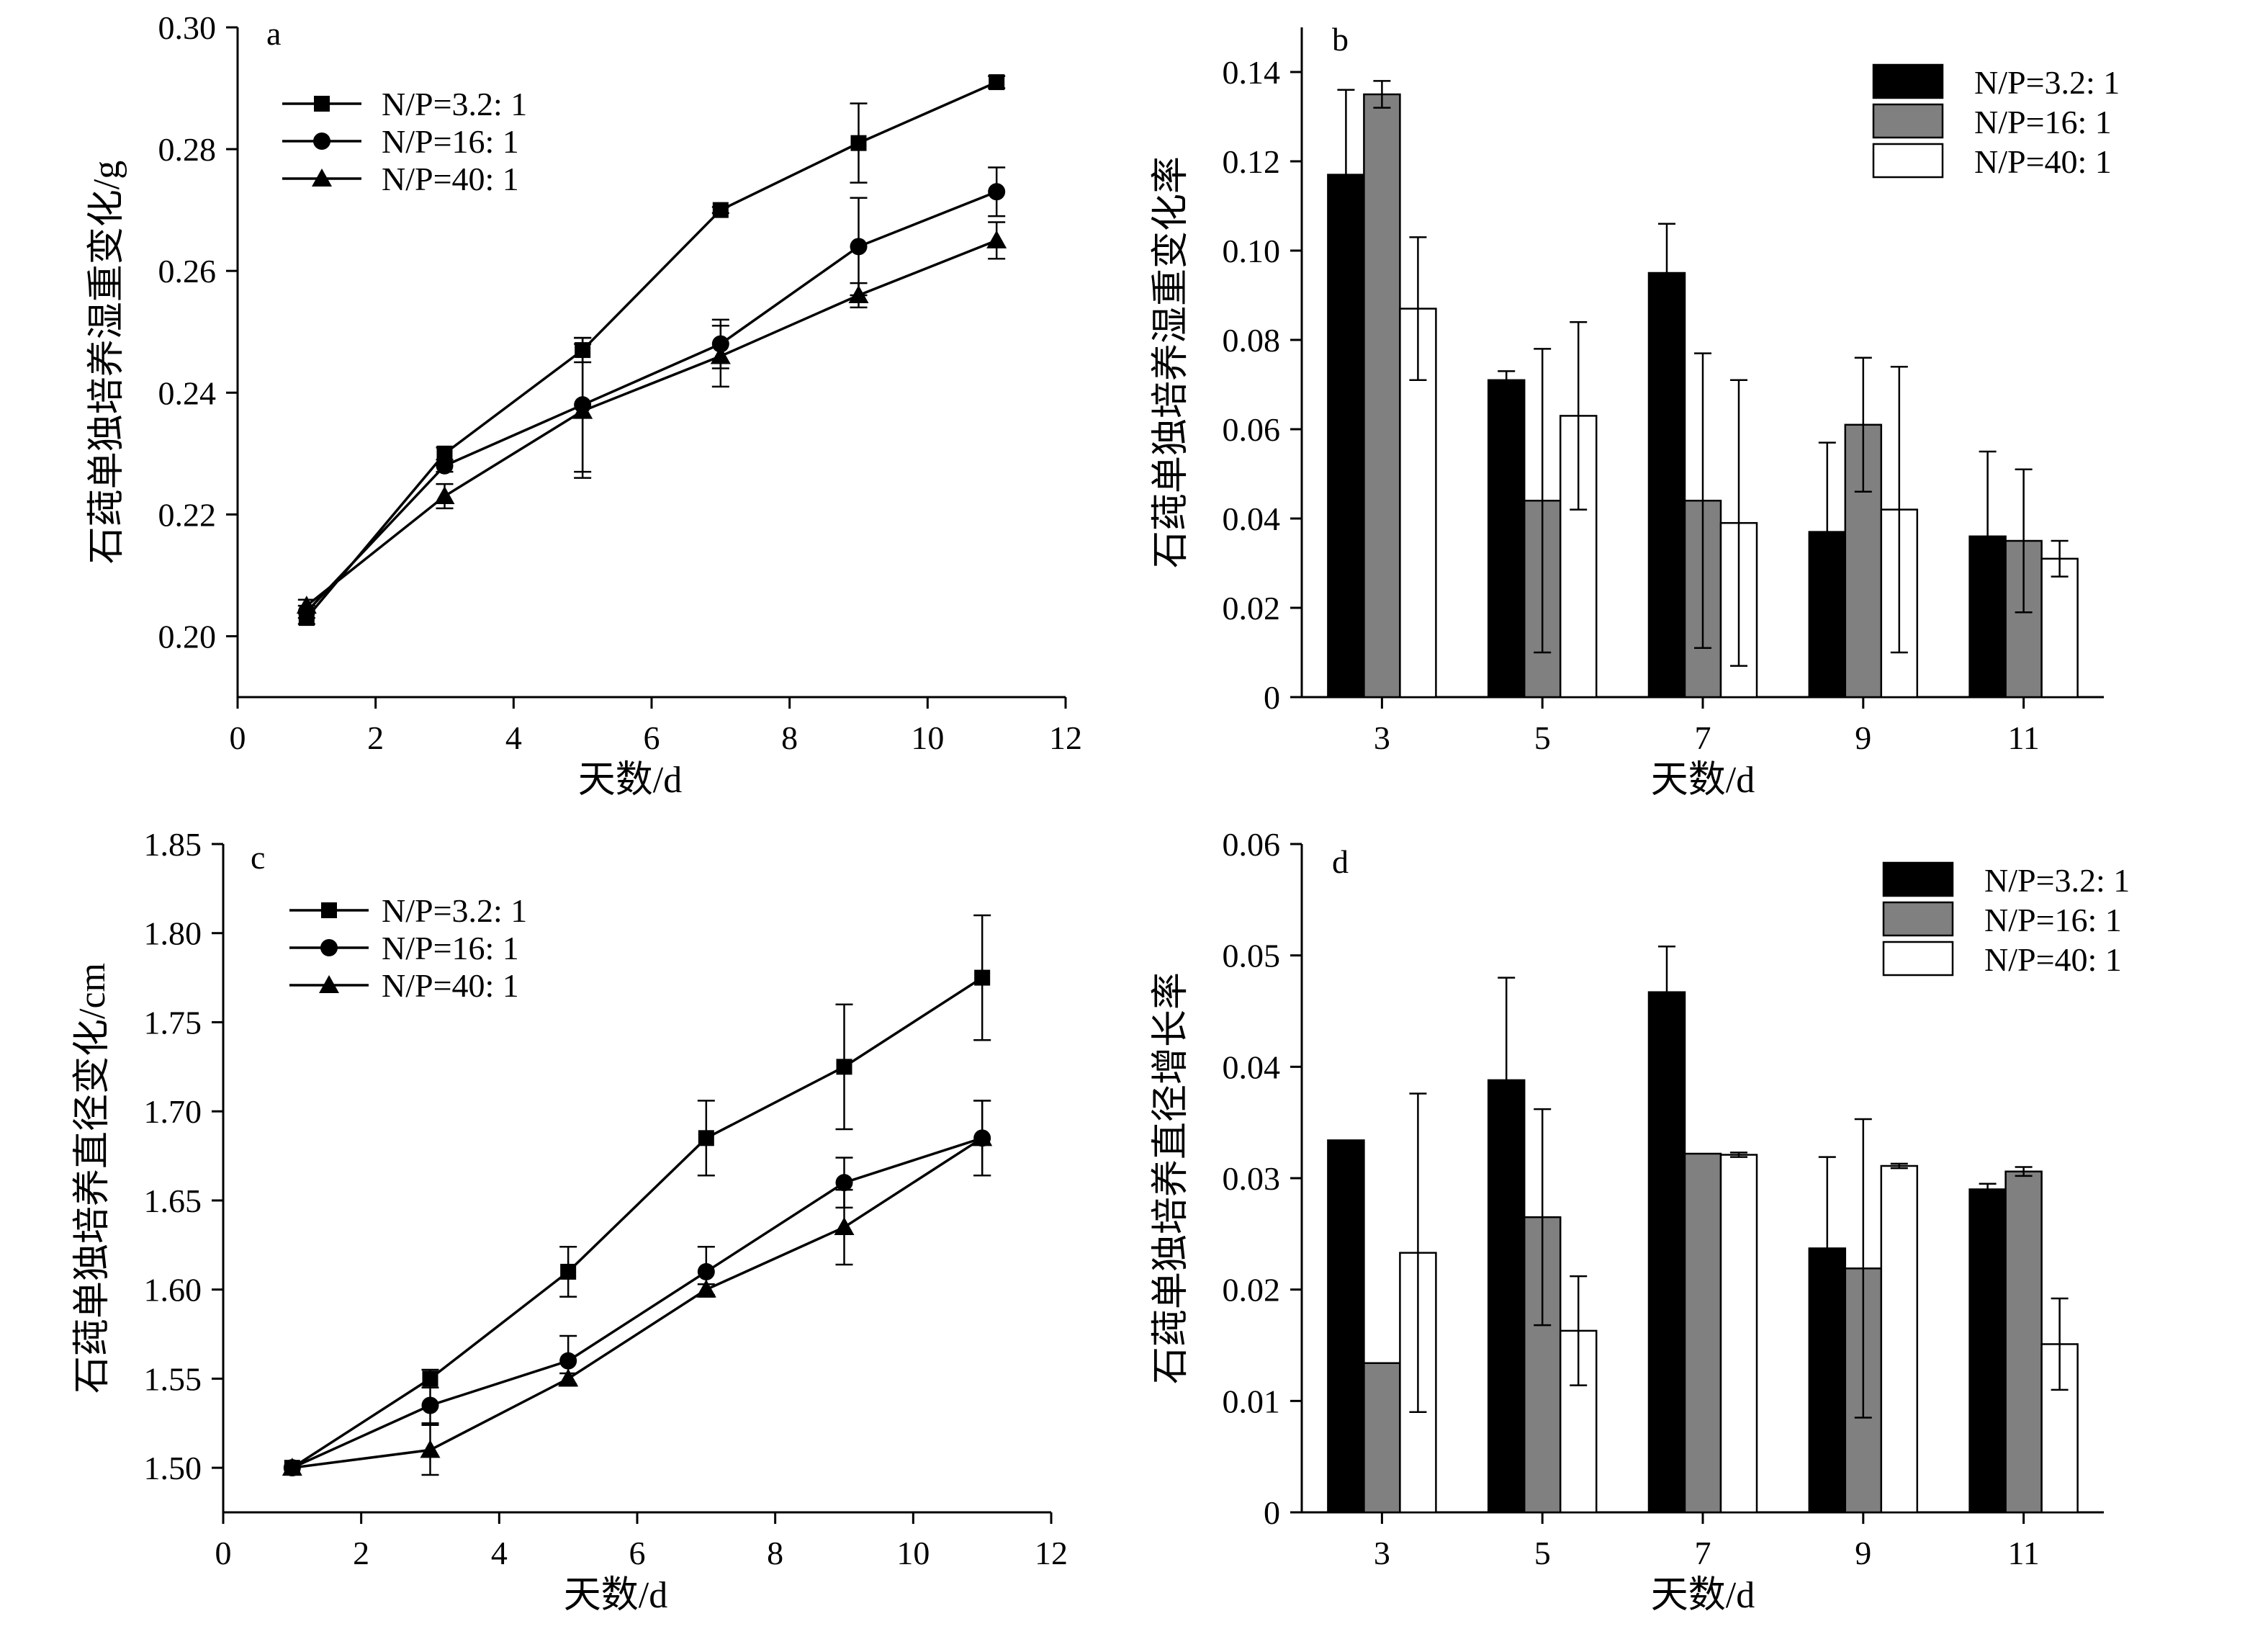  What do you see at coordinates (1382, 737) in the screenshot?
I see `x-tick-label: 3` at bounding box center [1382, 737].